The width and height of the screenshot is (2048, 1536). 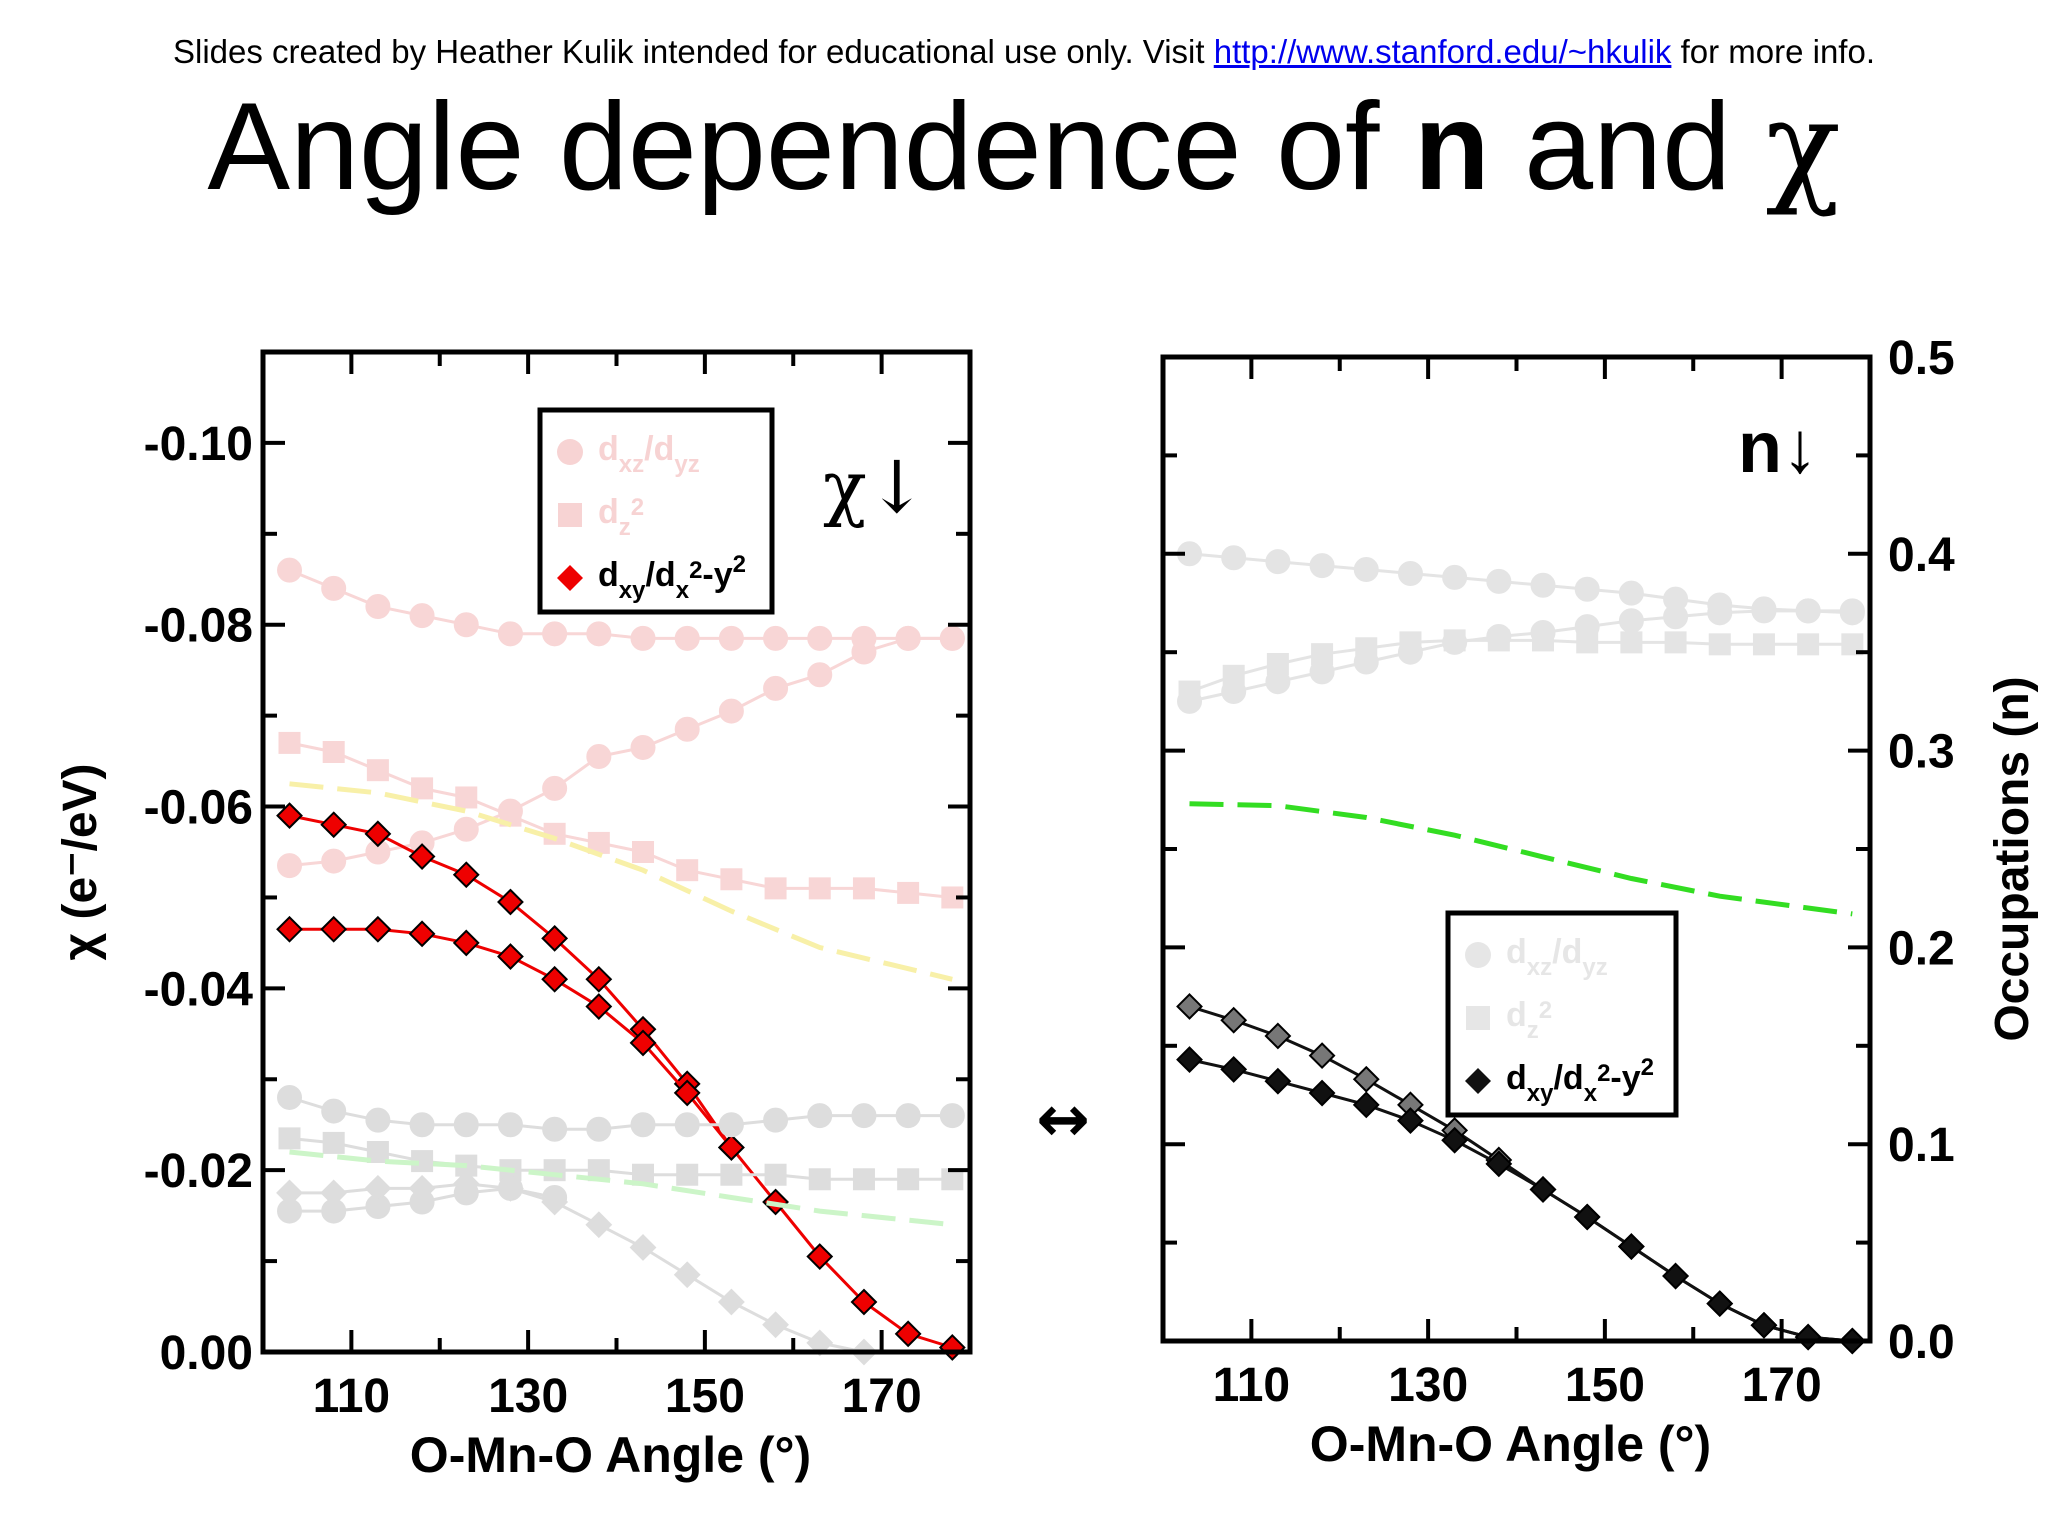 I want to click on y-tick-label: 0.1, so click(x=1921, y=1145).